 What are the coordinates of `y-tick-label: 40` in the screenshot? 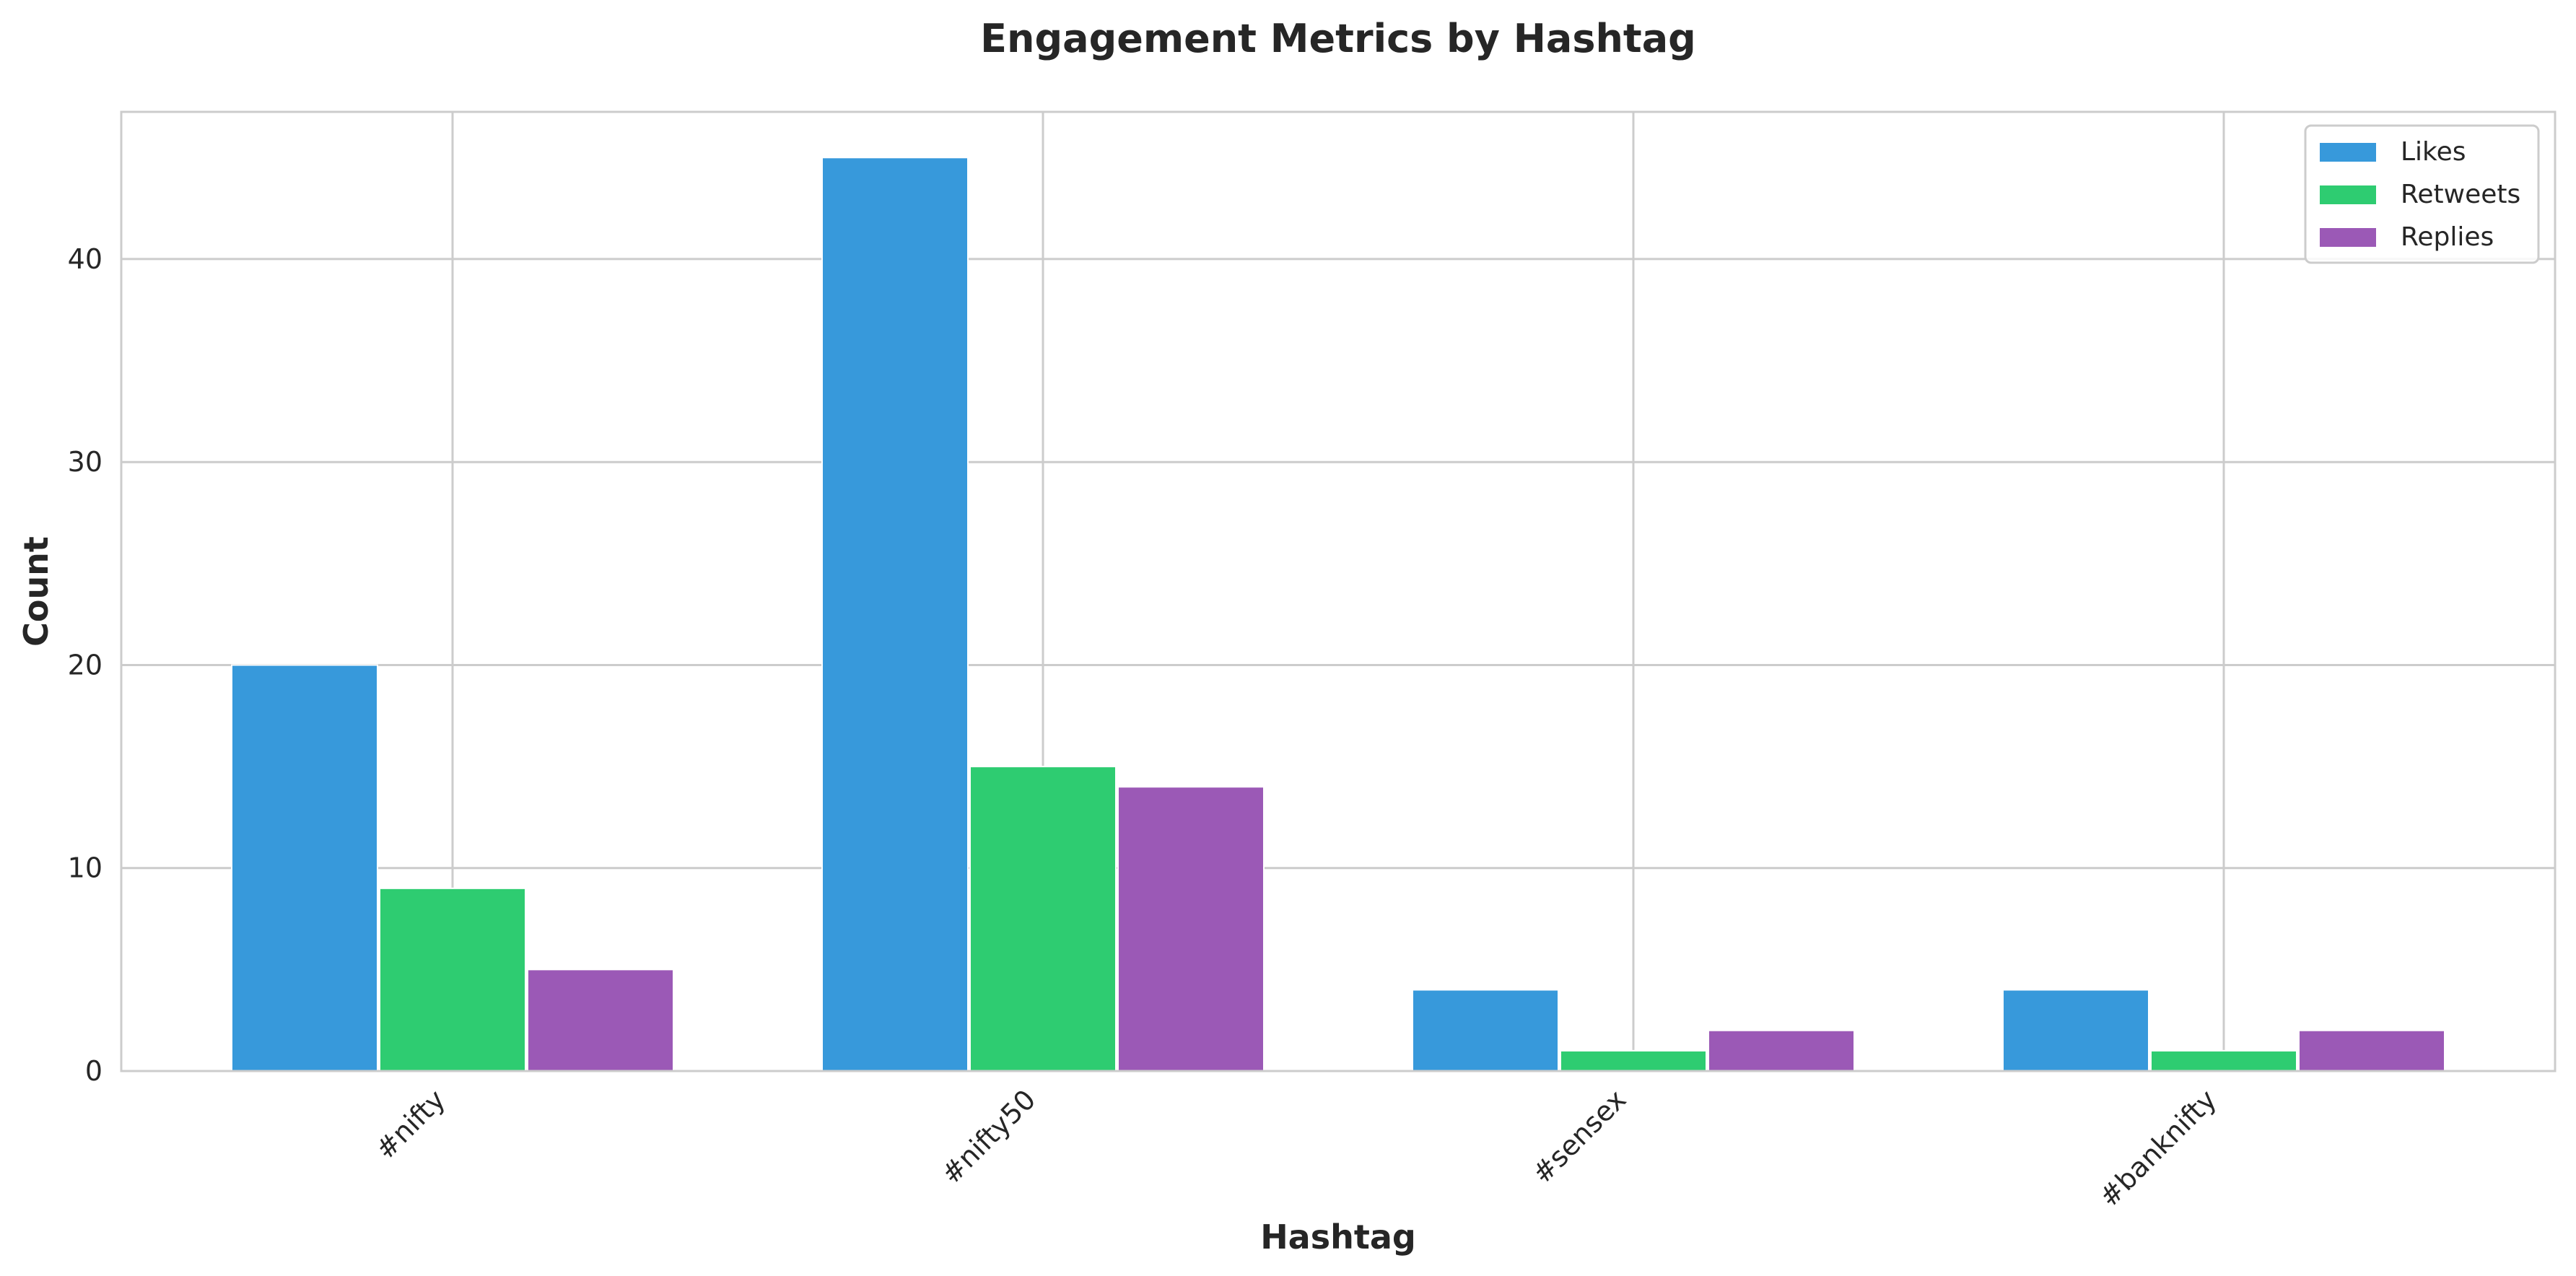 It's located at (85, 259).